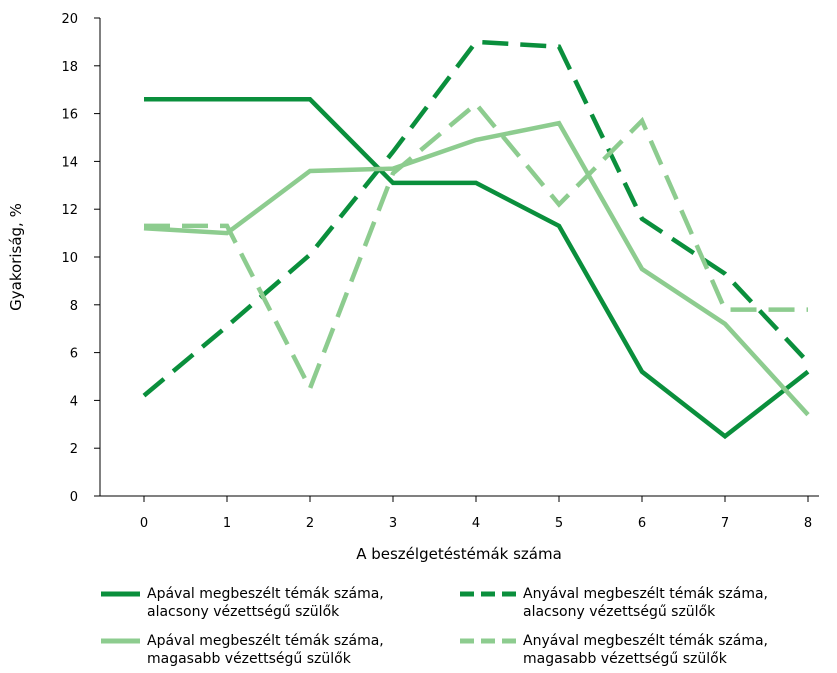 This screenshot has height=673, width=837. I want to click on x-tick-label: 8, so click(808, 523).